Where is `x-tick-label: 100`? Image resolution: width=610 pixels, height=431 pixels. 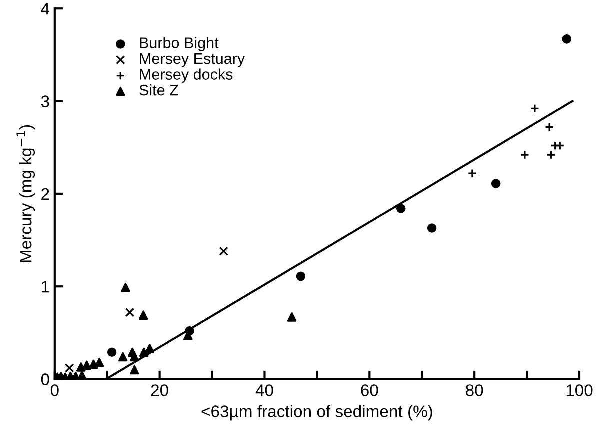
x-tick-label: 100 is located at coordinates (579, 390).